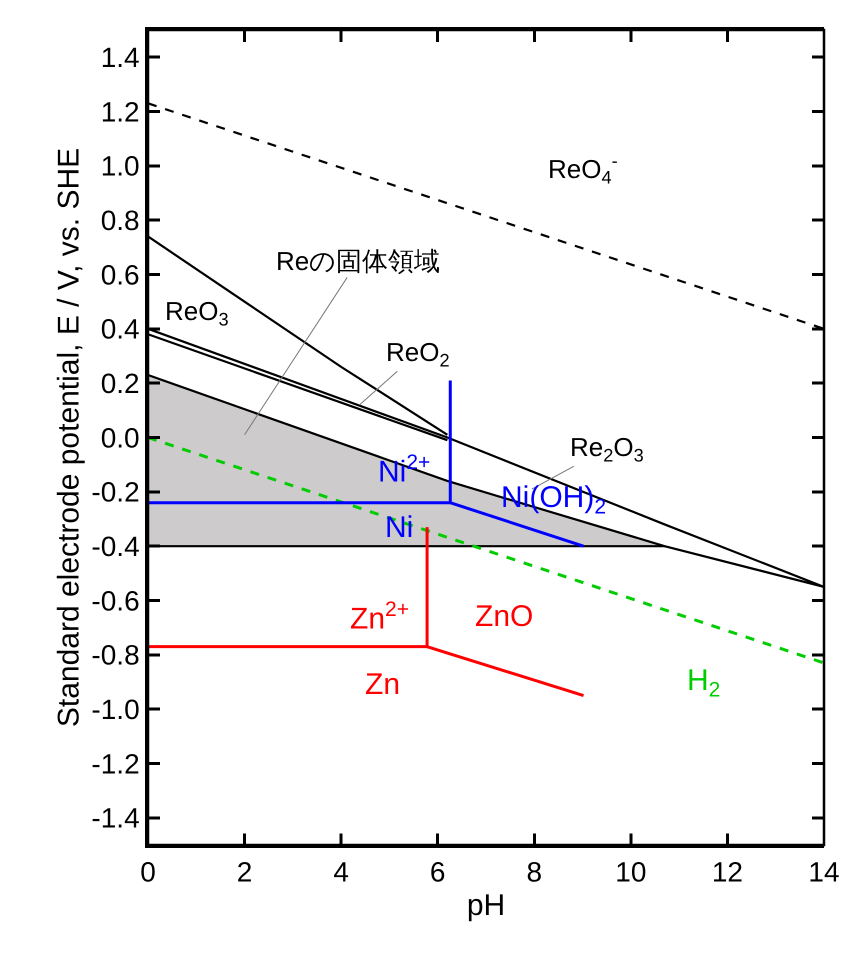 This screenshot has width=852, height=958. What do you see at coordinates (120, 274) in the screenshot?
I see `y-tick-label: 0.6` at bounding box center [120, 274].